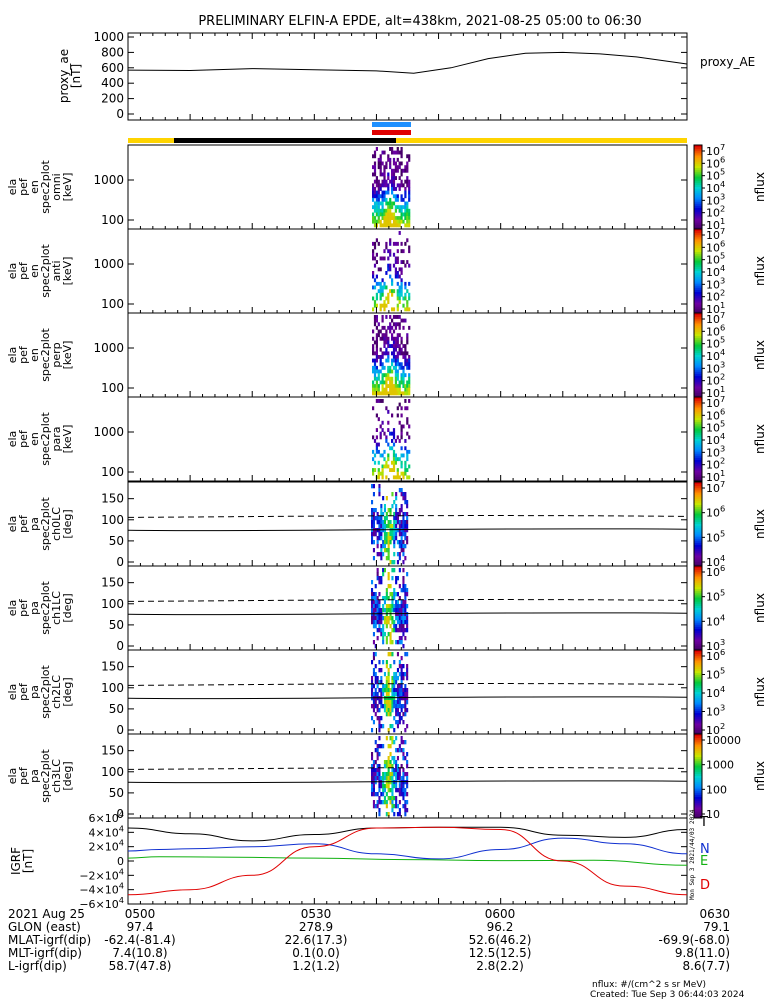 The height and width of the screenshot is (1000, 775). Describe the element at coordinates (23, 775) in the screenshot. I see `panel-ylabel-line: pef` at that location.